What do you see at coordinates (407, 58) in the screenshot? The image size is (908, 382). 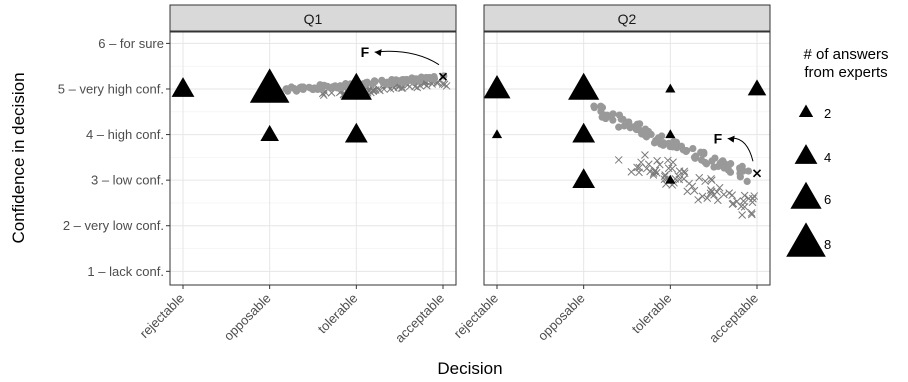 I see `annotation-arrow` at bounding box center [407, 58].